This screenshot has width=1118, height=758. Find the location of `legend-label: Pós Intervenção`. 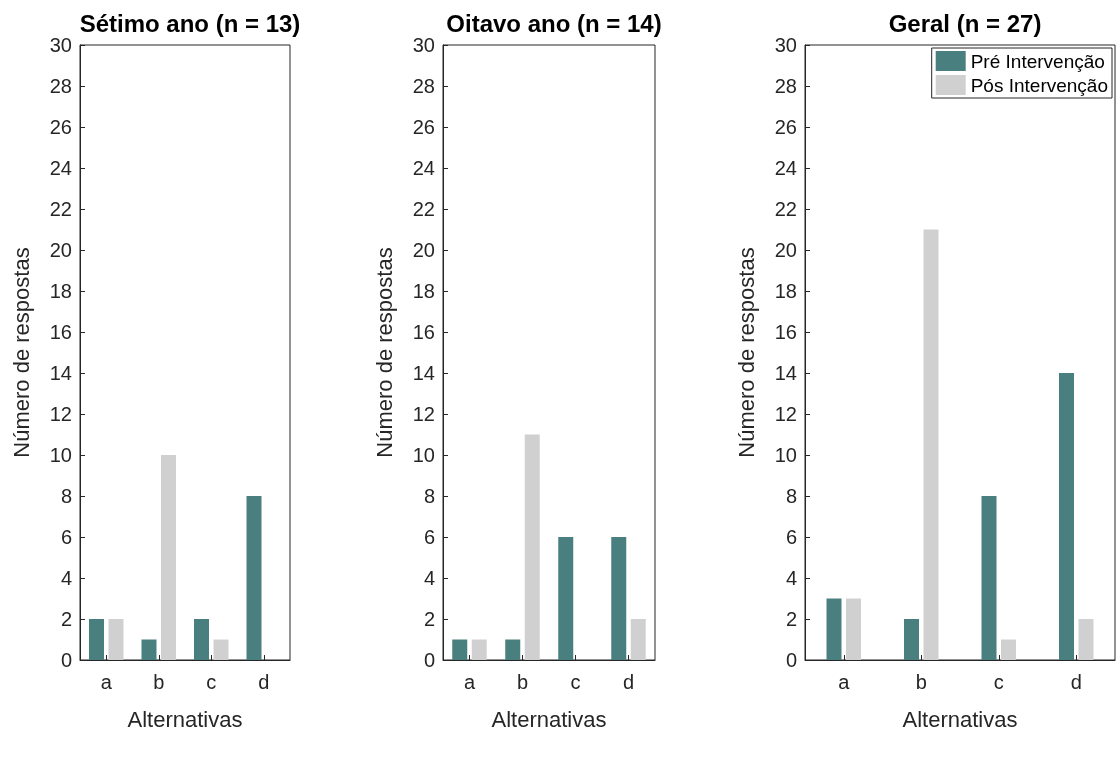

legend-label: Pós Intervenção is located at coordinates (1039, 85).